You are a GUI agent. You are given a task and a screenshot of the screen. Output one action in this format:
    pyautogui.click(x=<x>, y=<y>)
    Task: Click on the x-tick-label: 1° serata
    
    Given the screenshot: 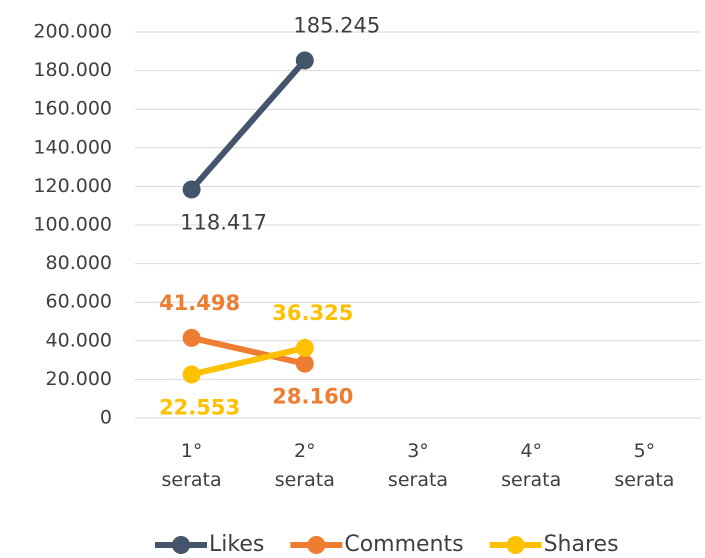 What is the action you would take?
    pyautogui.click(x=191, y=465)
    